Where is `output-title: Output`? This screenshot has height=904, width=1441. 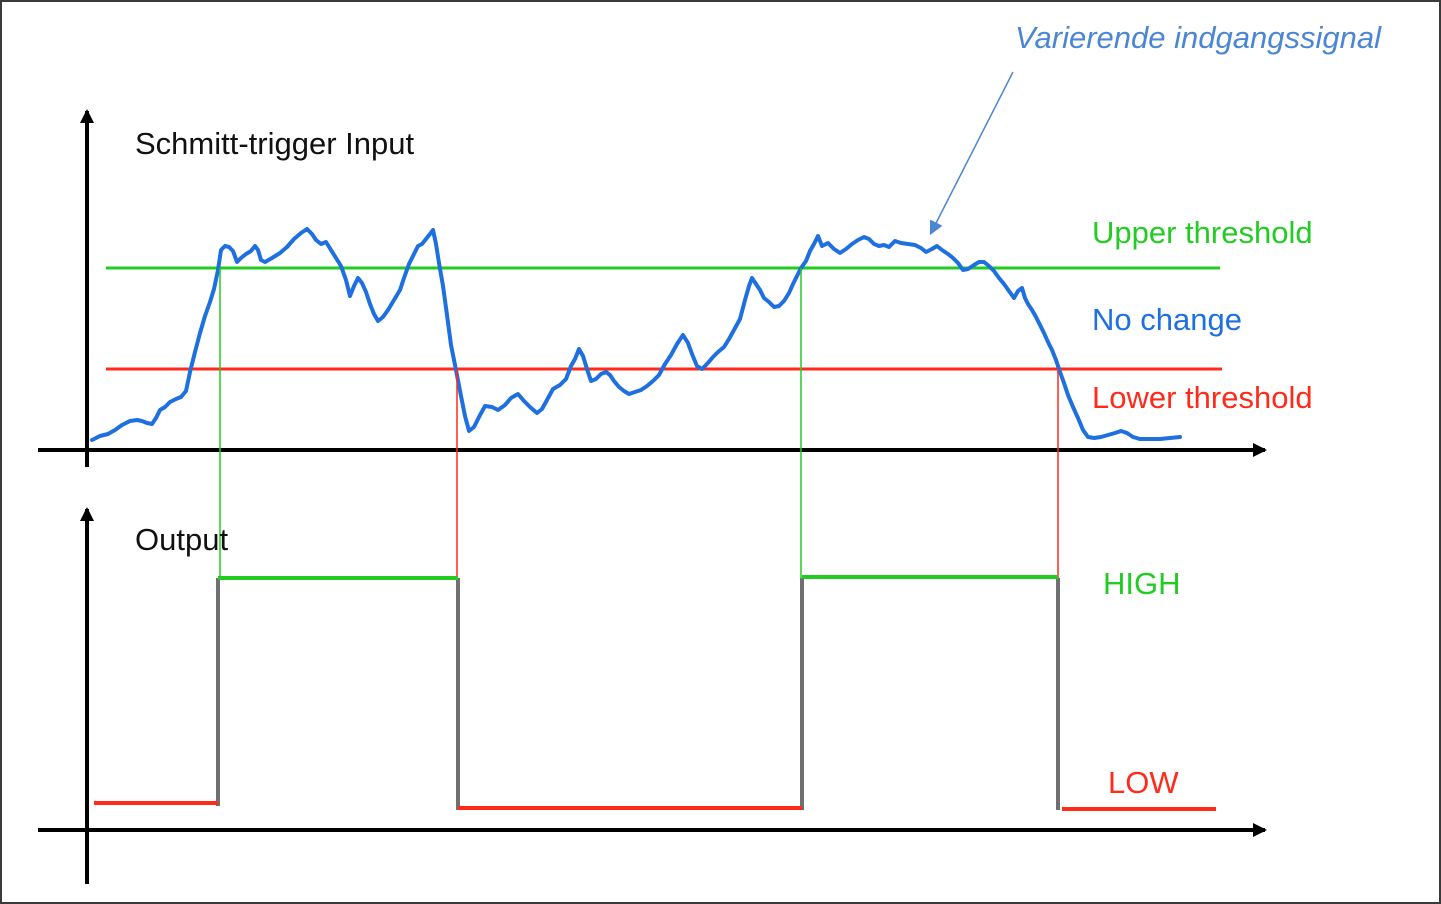 output-title: Output is located at coordinates (181, 539).